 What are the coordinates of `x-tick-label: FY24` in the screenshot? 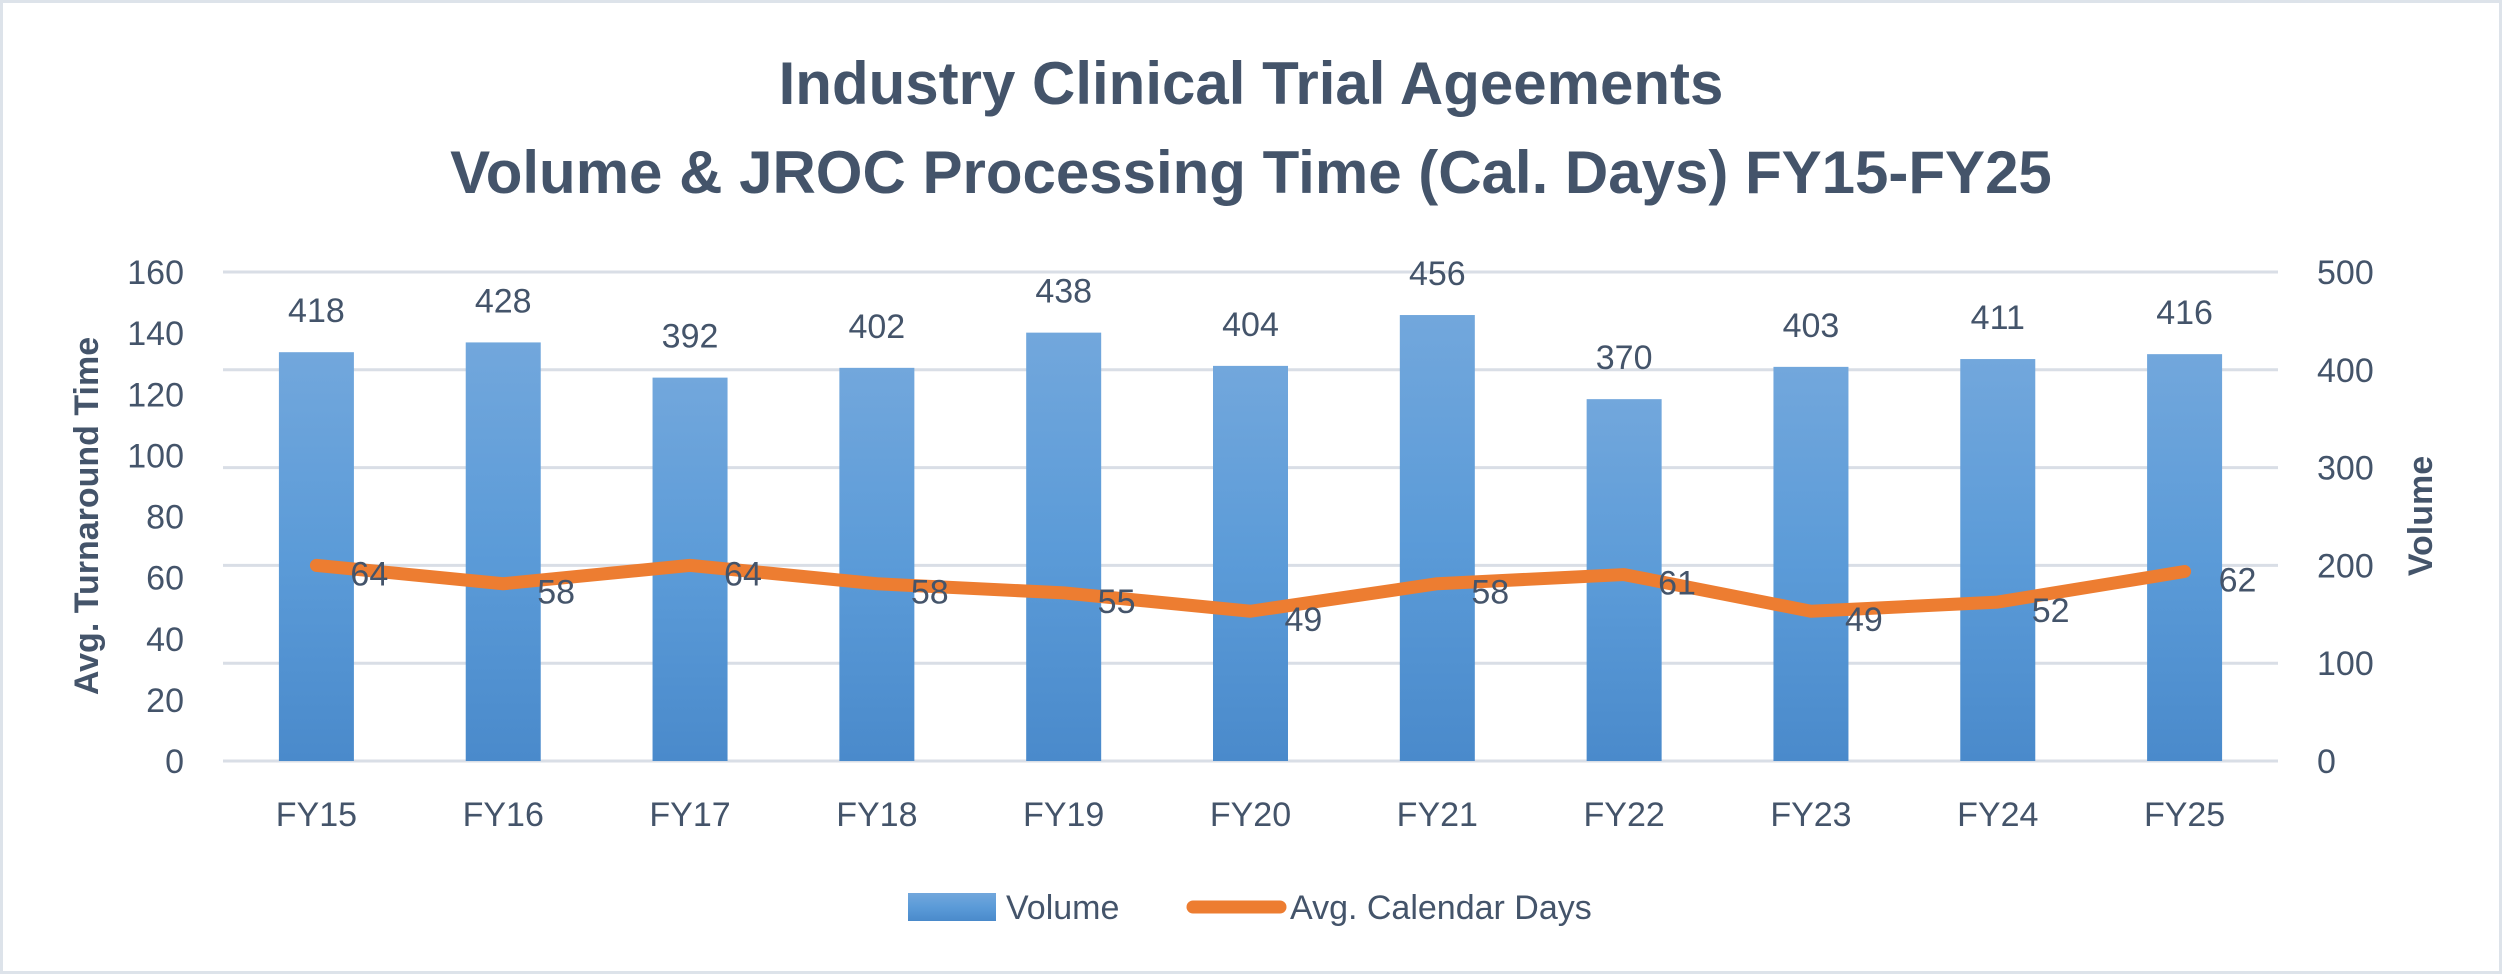 It's located at (1997, 815).